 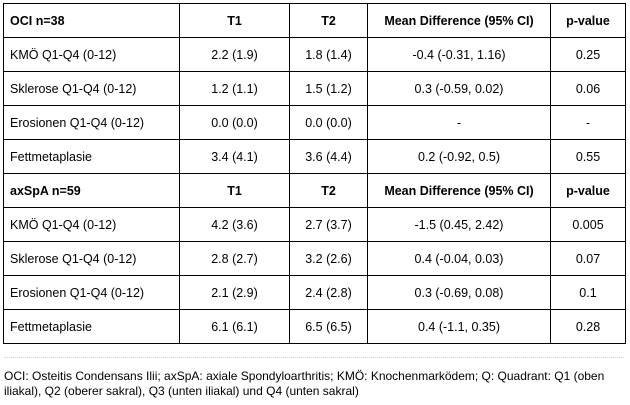 I want to click on cell-mean-difference: 0.3 (-0.69, 0.08), so click(x=459, y=292).